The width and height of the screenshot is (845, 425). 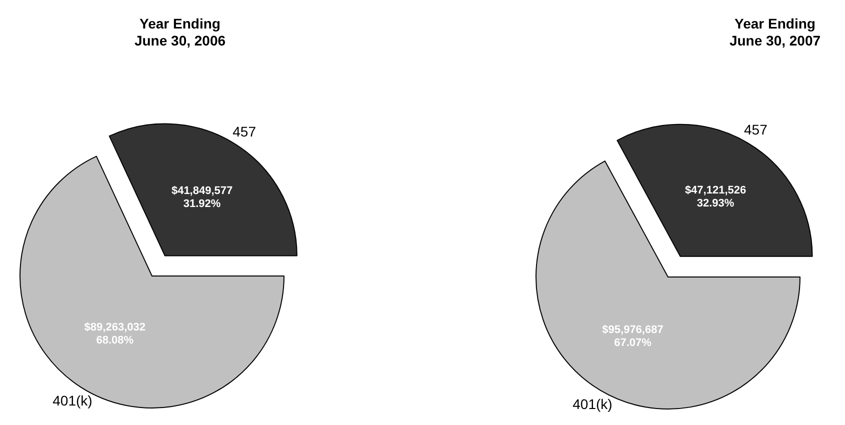 I want to click on data-label: $47,121,526 32.93%, so click(x=715, y=197).